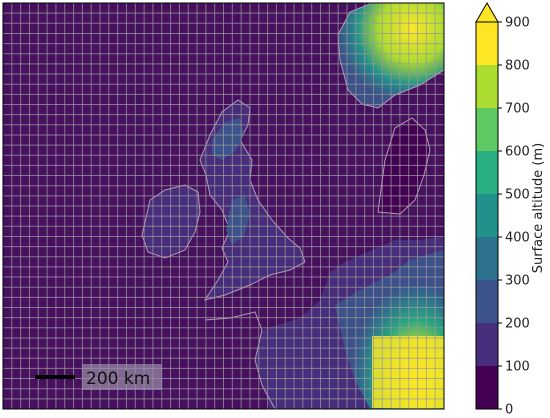  What do you see at coordinates (502, 210) in the screenshot?
I see `colorbar: 0 100 200 300 400 500 600 700 800 900` at bounding box center [502, 210].